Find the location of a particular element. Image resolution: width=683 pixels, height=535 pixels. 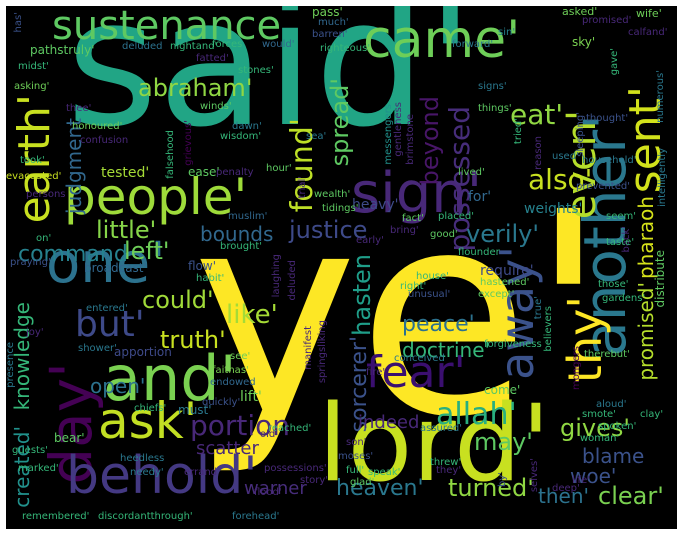

word-laughing: laughing is located at coordinates (276, 276).